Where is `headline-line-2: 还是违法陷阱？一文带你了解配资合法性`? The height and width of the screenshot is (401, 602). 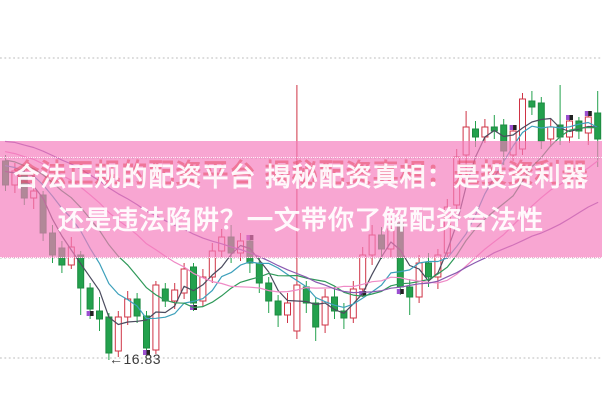
headline-line-2: 还是违法陷阱？一文带你了解配资合法性 is located at coordinates (300, 220).